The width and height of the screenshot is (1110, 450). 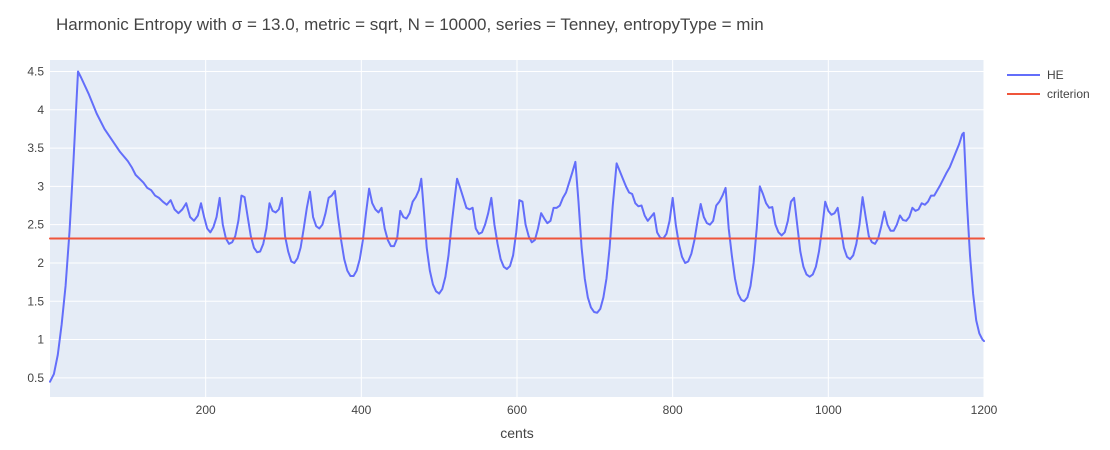 What do you see at coordinates (828, 410) in the screenshot?
I see `x-tick-label: 1000` at bounding box center [828, 410].